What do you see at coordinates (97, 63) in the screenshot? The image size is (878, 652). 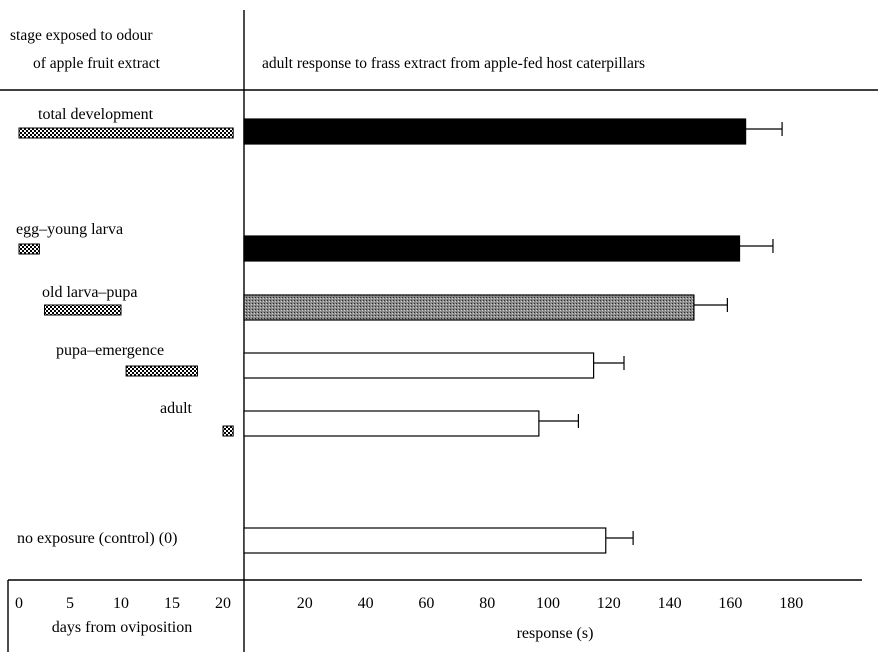 I see `left-header-line-2: of apple fruit extract` at bounding box center [97, 63].